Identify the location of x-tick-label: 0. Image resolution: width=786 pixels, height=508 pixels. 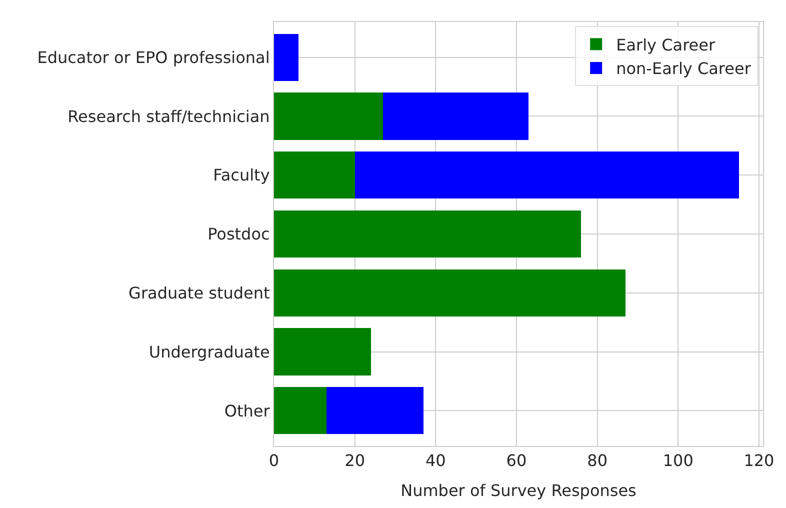
(274, 460).